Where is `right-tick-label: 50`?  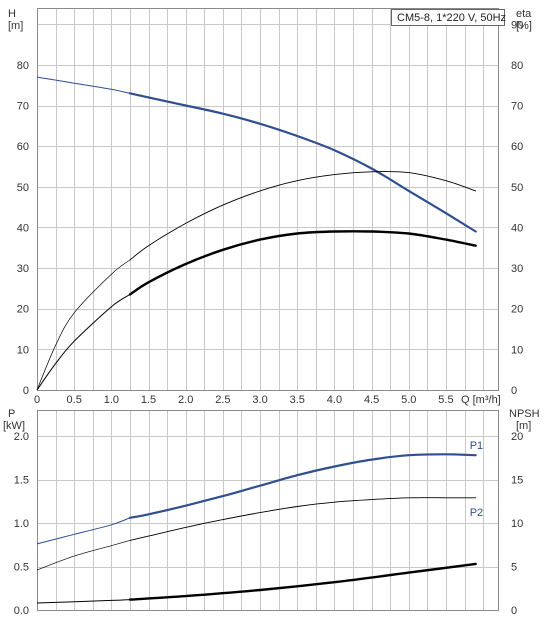 right-tick-label: 50 is located at coordinates (517, 188).